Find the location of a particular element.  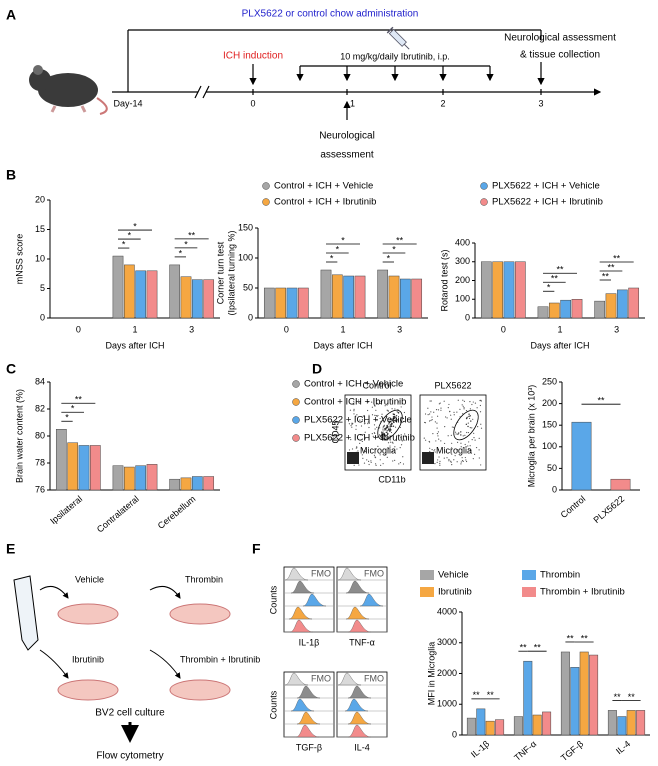

flow-x-label: CD11b is located at coordinates (391, 479).